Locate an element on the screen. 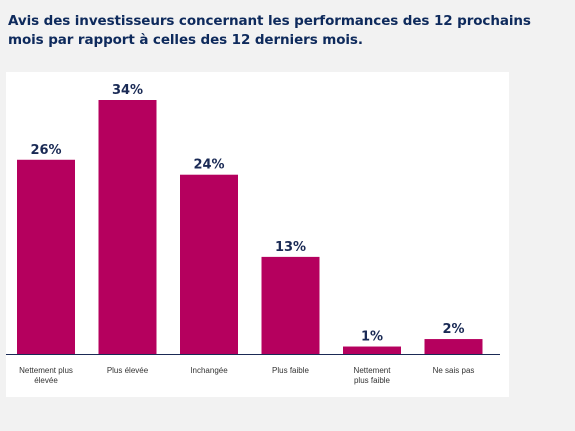 This screenshot has width=575, height=431. value-label-2: 24% is located at coordinates (208, 165).